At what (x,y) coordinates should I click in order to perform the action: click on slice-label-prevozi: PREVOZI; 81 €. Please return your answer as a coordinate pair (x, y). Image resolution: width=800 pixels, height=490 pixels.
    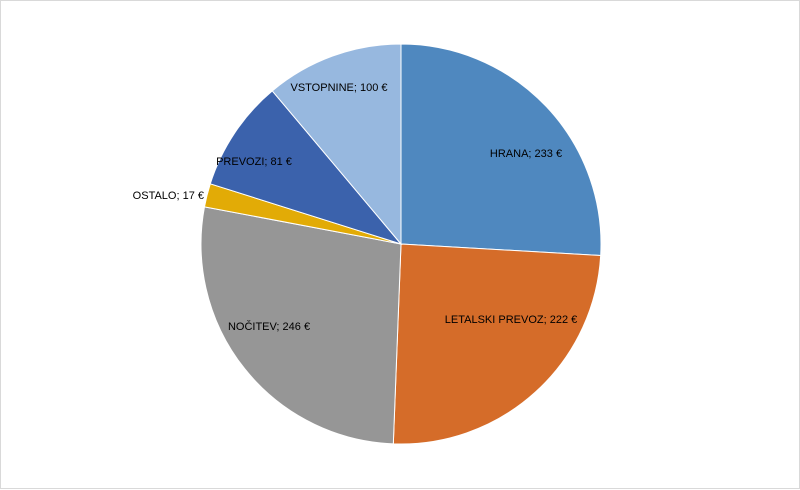
    Looking at the image, I should click on (254, 162).